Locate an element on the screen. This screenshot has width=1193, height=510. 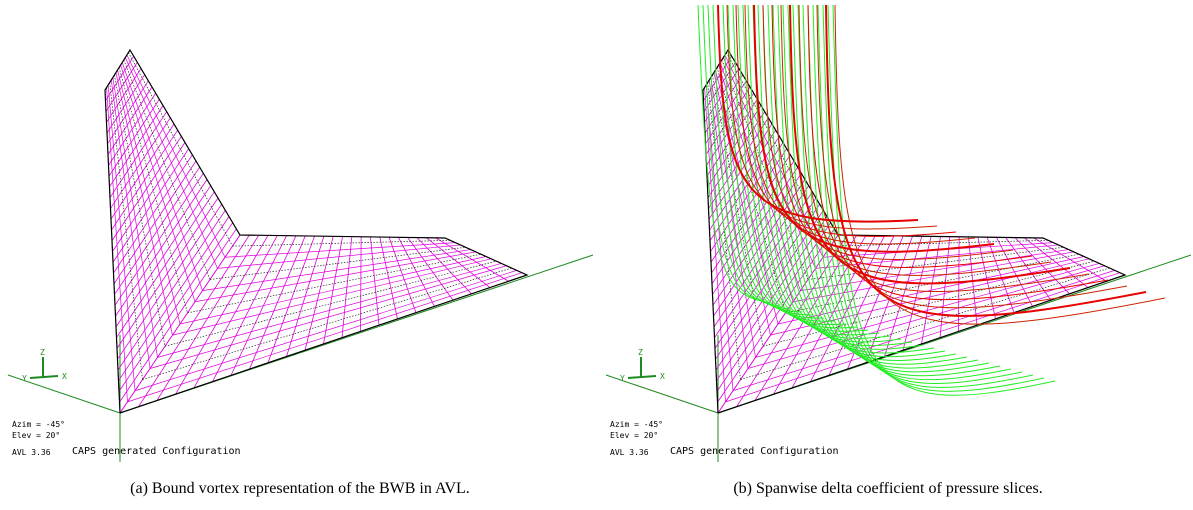
config-title: CAPS generated Configuration is located at coordinates (754, 451).